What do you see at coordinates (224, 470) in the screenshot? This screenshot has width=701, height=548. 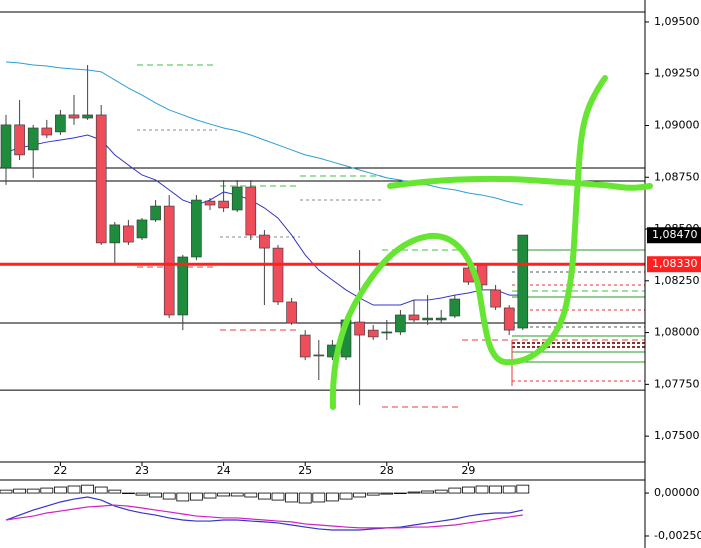 I see `x-tick-label: 24` at bounding box center [224, 470].